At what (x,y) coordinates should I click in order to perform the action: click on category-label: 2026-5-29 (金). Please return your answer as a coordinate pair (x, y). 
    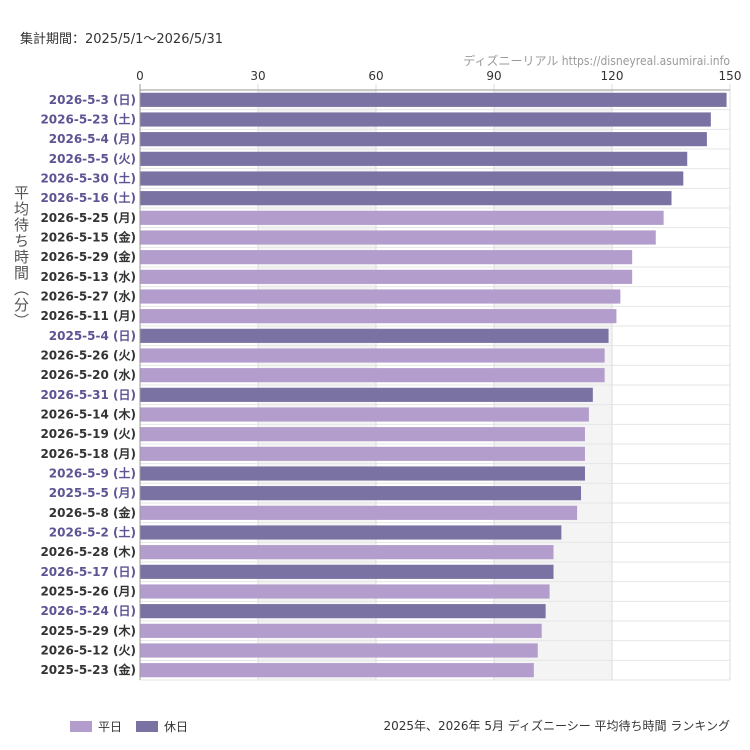
    Looking at the image, I should click on (88, 256).